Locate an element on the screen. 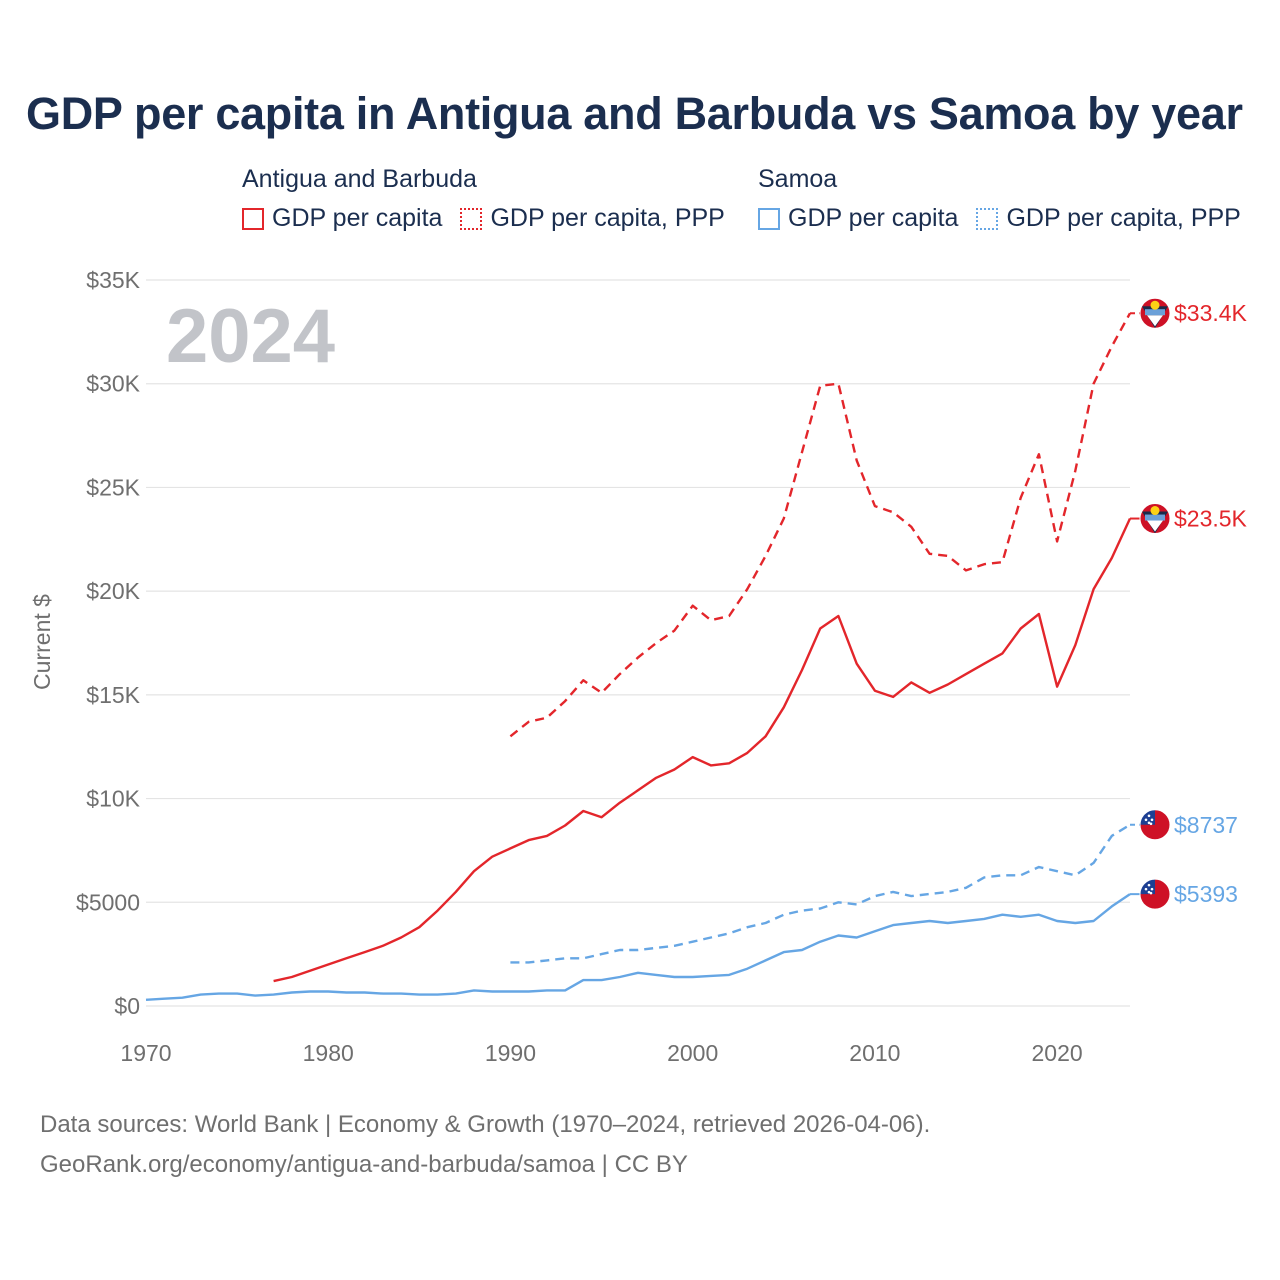 The height and width of the screenshot is (1280, 1280). y-tick-label: $20K is located at coordinates (113, 591).